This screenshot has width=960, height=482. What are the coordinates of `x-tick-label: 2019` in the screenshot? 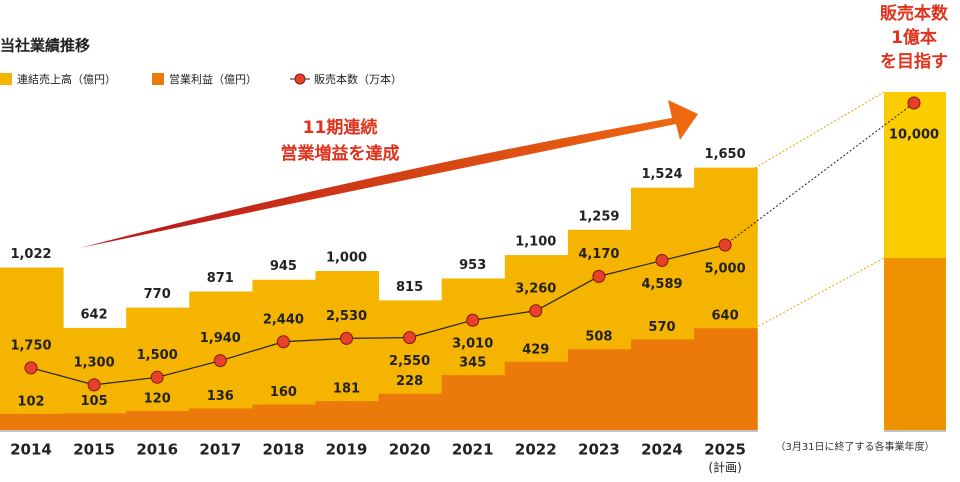 It's located at (347, 450).